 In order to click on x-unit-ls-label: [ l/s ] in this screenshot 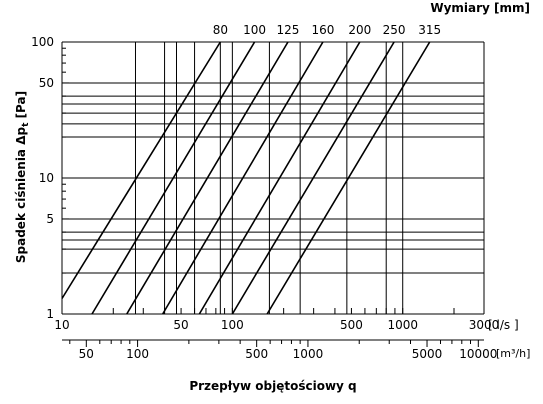, I will do `click(503, 325)`.